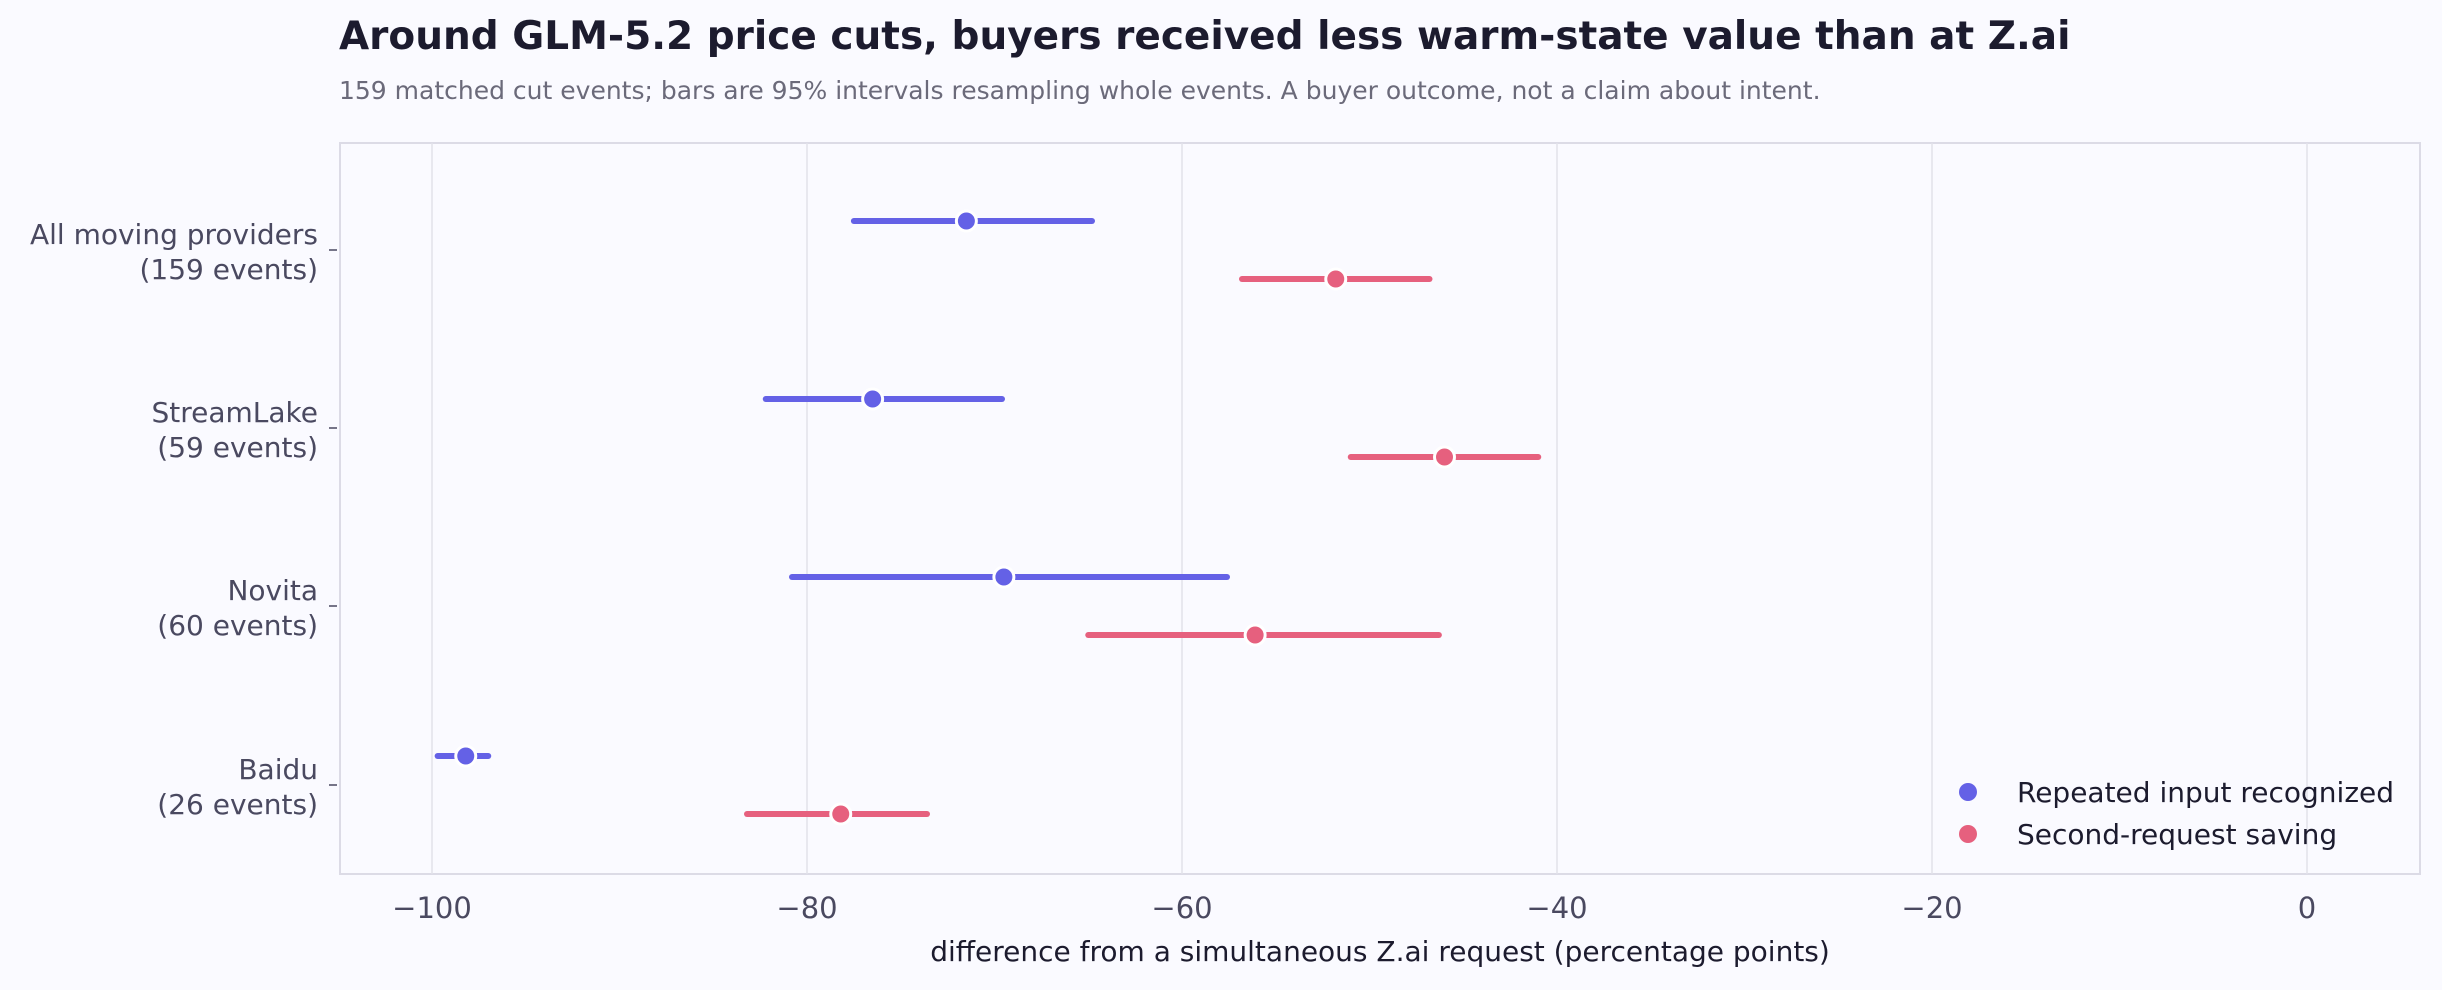 The image size is (2442, 990). What do you see at coordinates (278, 769) in the screenshot?
I see `category-label: Baidu` at bounding box center [278, 769].